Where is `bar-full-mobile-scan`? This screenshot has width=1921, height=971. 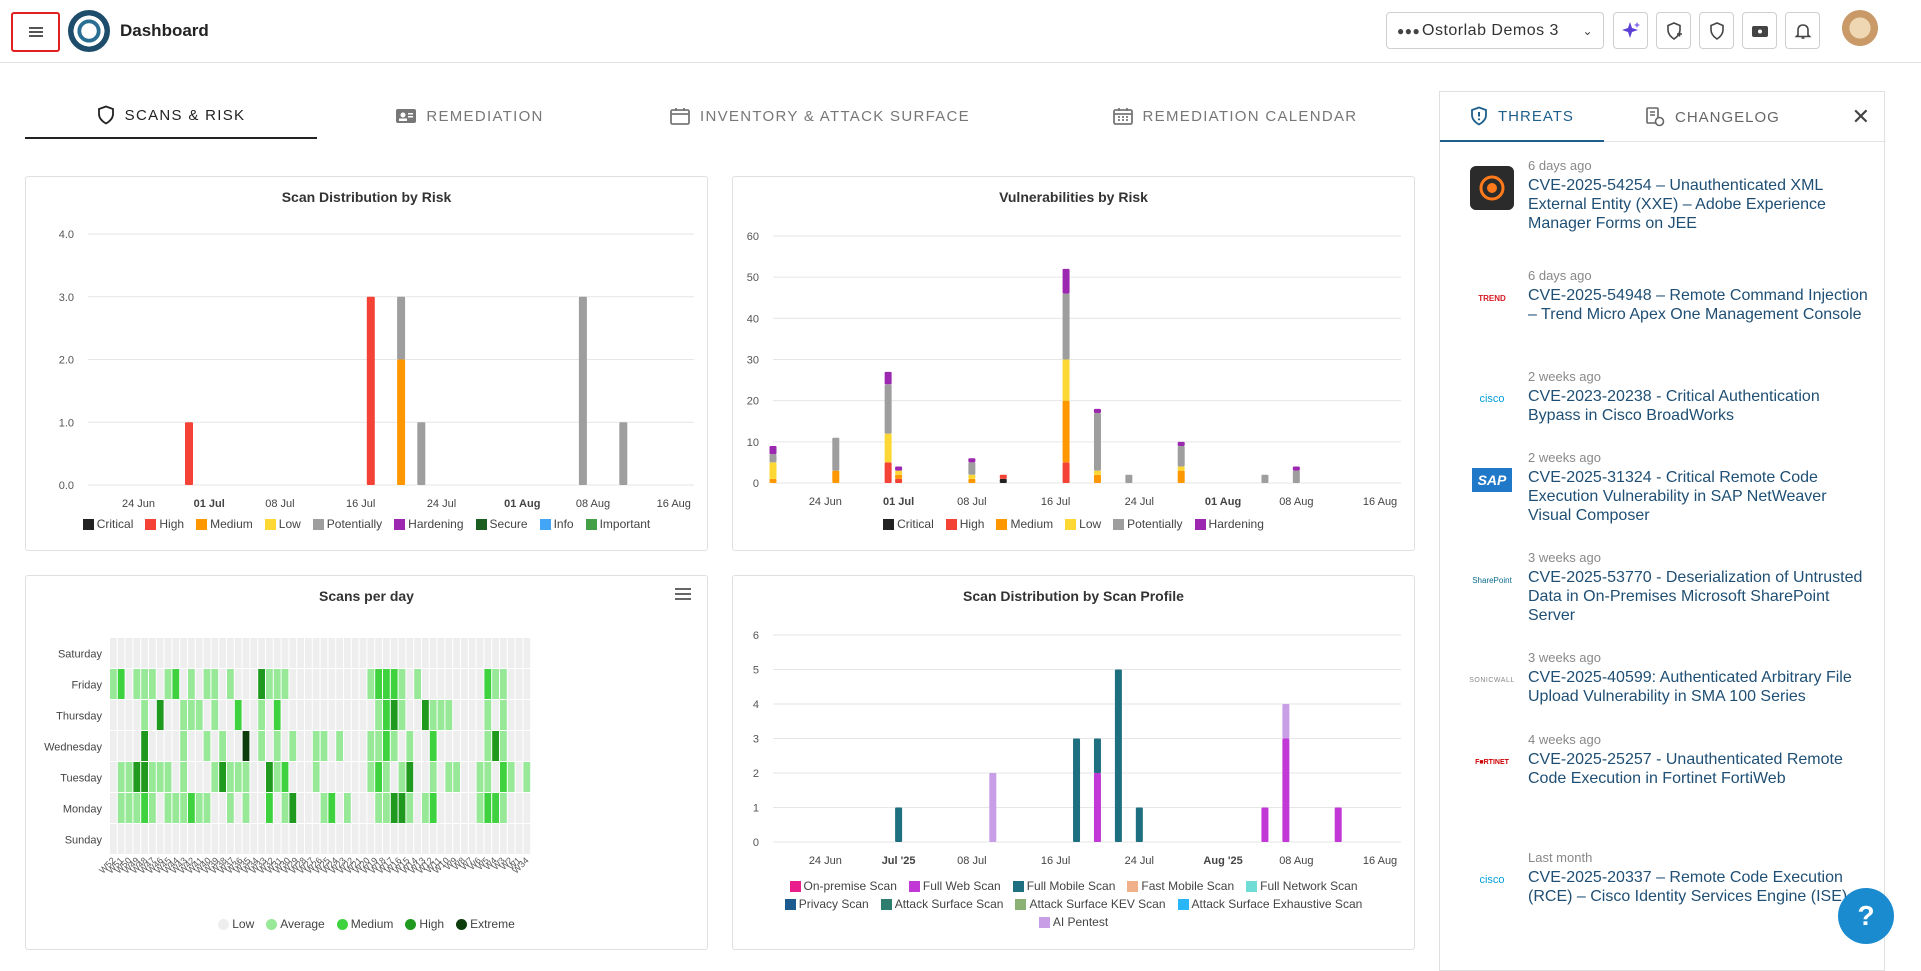 bar-full-mobile-scan is located at coordinates (1118, 756).